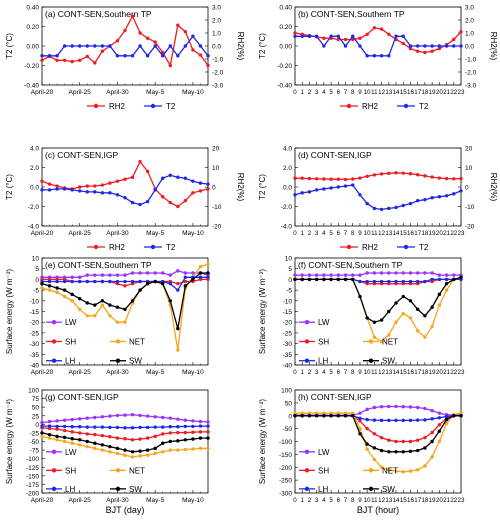 The image size is (500, 520). I want to click on legend-label: SH, so click(70, 341).